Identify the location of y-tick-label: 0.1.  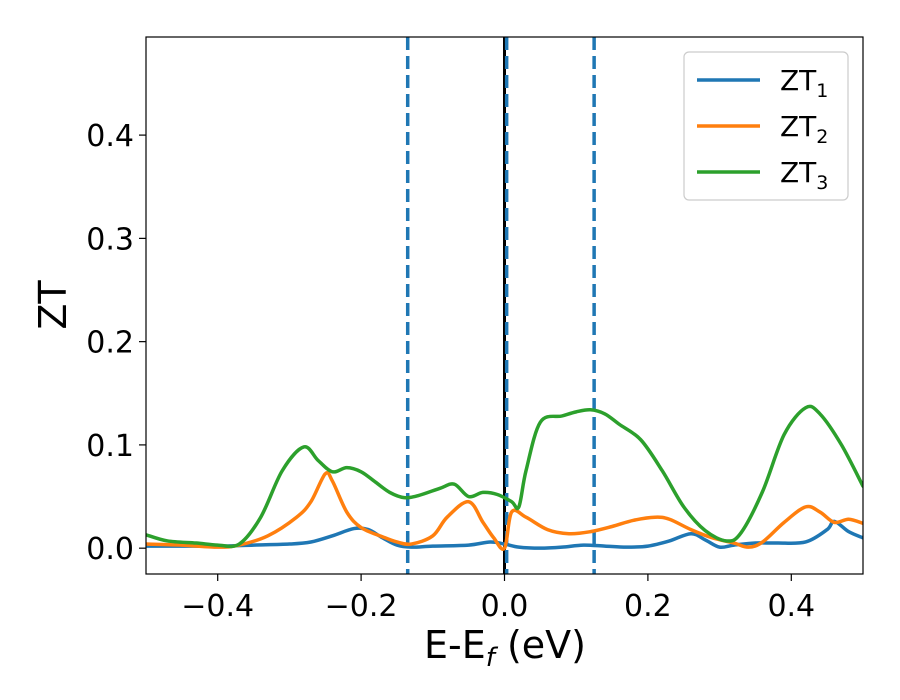
(110, 446).